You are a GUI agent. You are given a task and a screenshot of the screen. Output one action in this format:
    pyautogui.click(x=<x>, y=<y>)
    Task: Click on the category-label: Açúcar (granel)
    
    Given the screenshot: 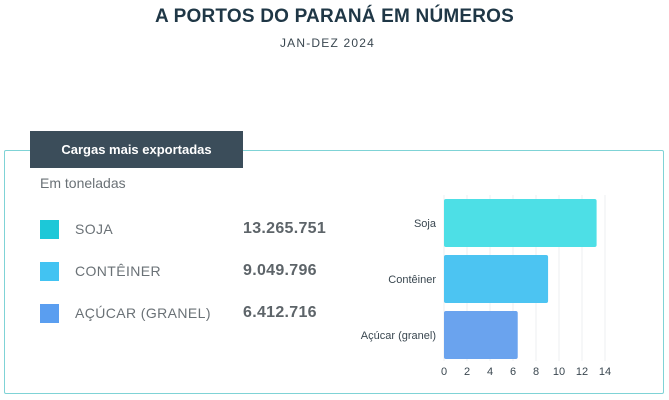 What is the action you would take?
    pyautogui.click(x=398, y=336)
    